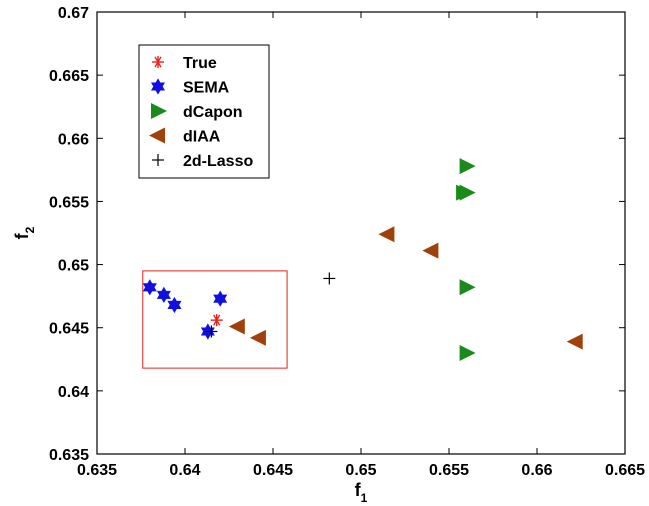  Describe the element at coordinates (206, 88) in the screenshot. I see `legend-label-sema: SEMA` at that location.